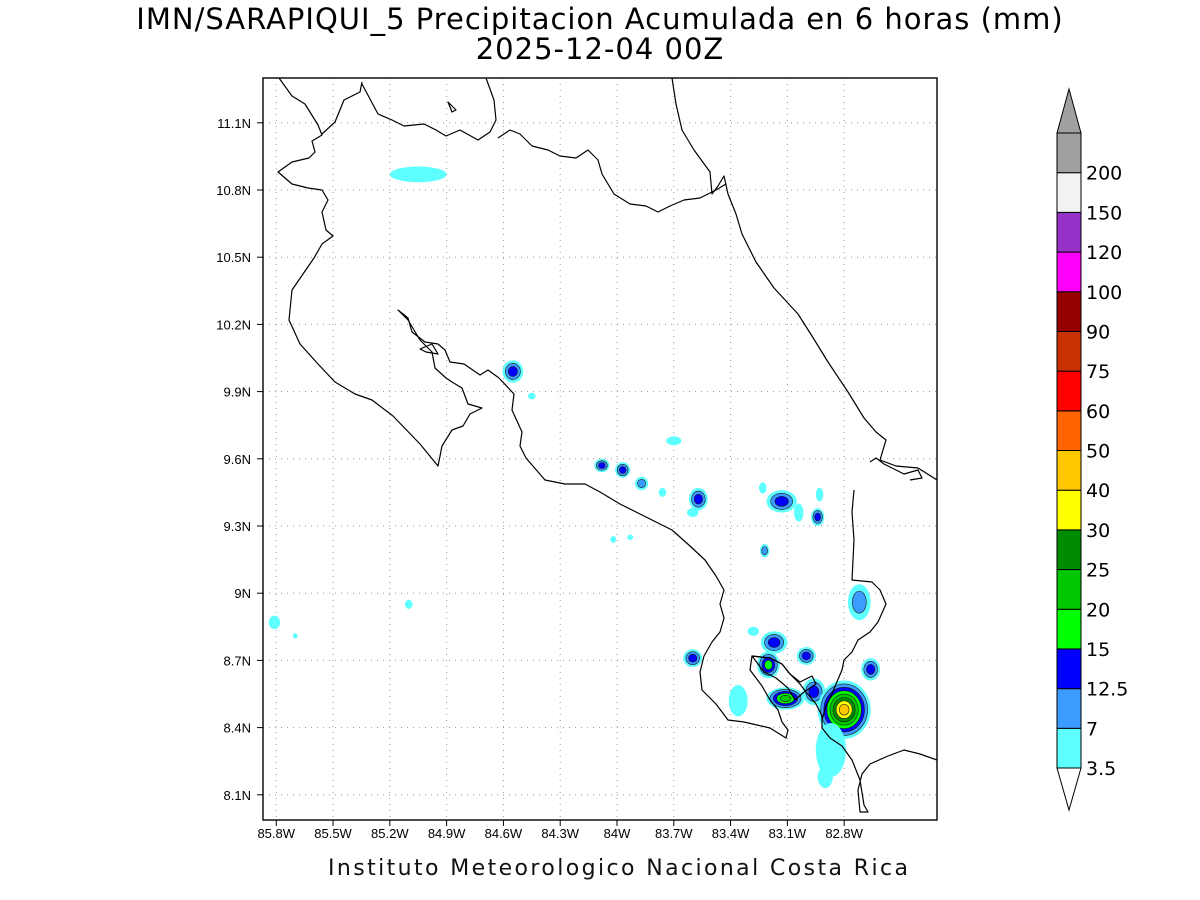  What do you see at coordinates (237, 728) in the screenshot?
I see `latitude-tick-label: 8.4N` at bounding box center [237, 728].